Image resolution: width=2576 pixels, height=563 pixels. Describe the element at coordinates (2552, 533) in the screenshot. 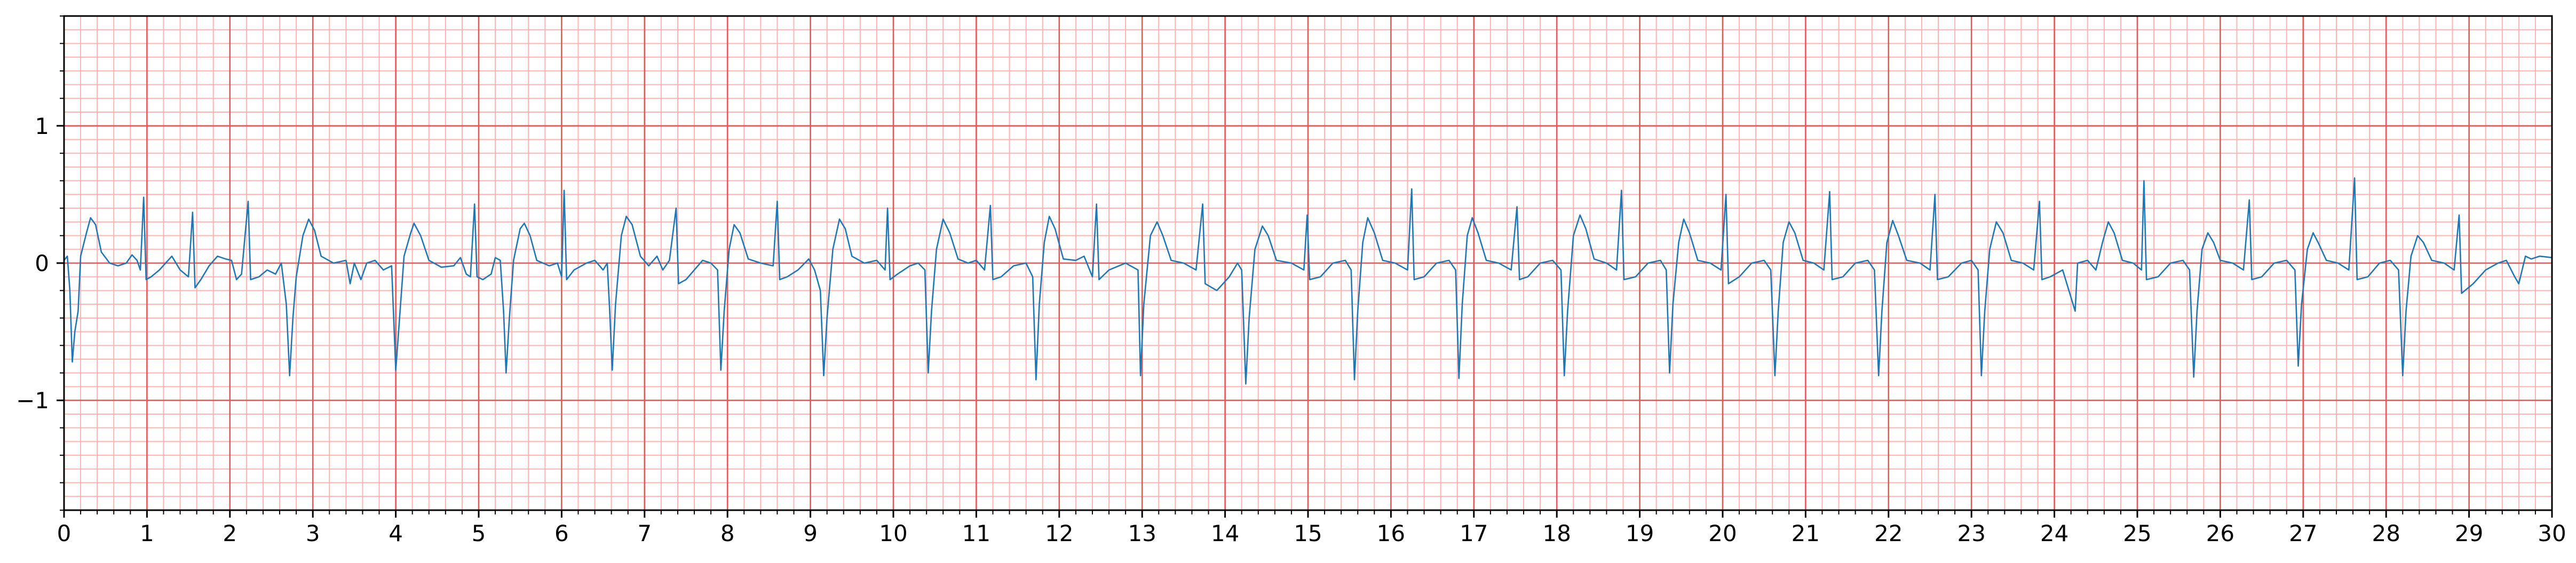

I see `x-tick-label: 30` at that location.